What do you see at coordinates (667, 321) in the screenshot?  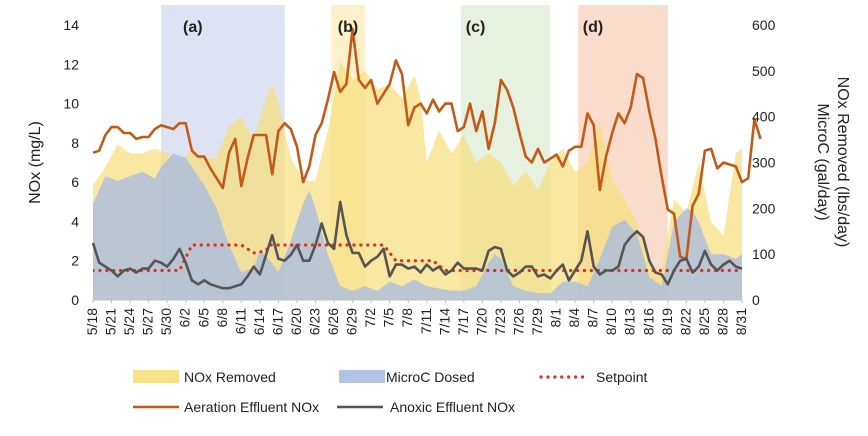 I see `x-tick-label: 8/19` at bounding box center [667, 321].